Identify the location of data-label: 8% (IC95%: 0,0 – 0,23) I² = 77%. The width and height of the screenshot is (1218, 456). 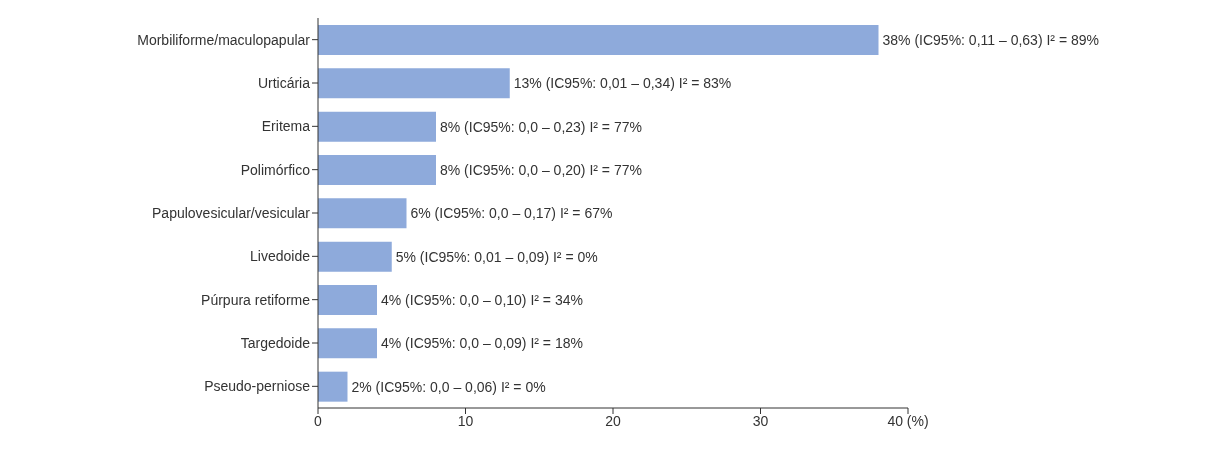
(541, 126).